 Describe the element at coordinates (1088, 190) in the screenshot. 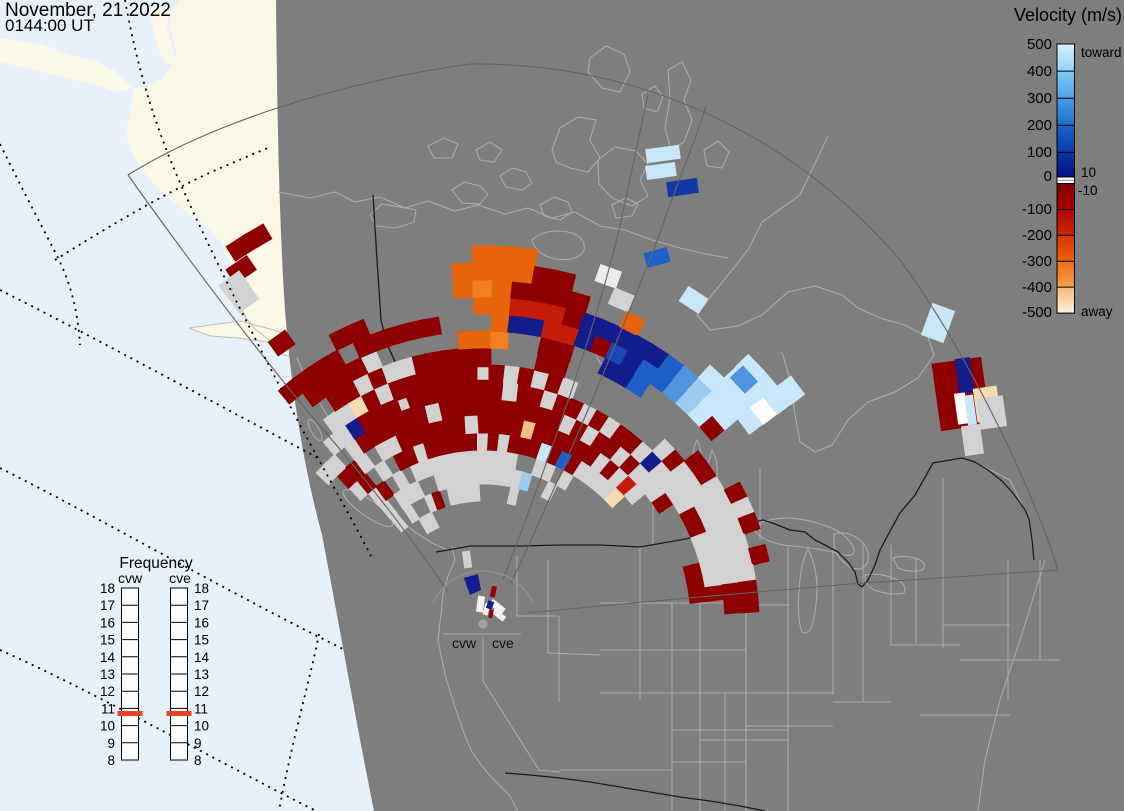

I see `svg-text: -10` at that location.